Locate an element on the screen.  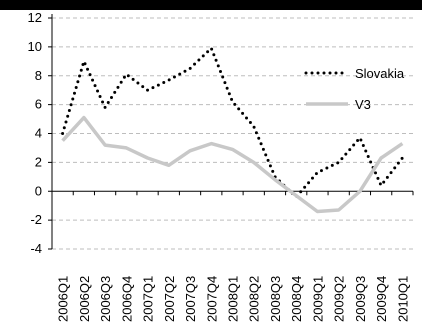
x-tick-label: 2007Q3 is located at coordinates (190, 299).